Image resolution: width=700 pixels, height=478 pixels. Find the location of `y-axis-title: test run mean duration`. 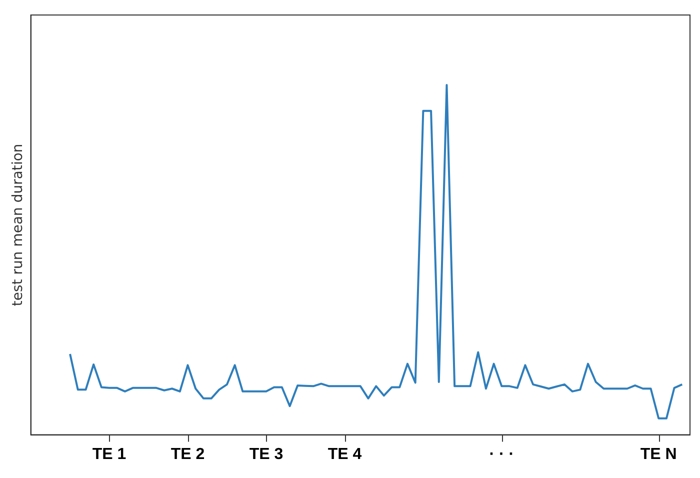

y-axis-title: test run mean duration is located at coordinates (18, 225).